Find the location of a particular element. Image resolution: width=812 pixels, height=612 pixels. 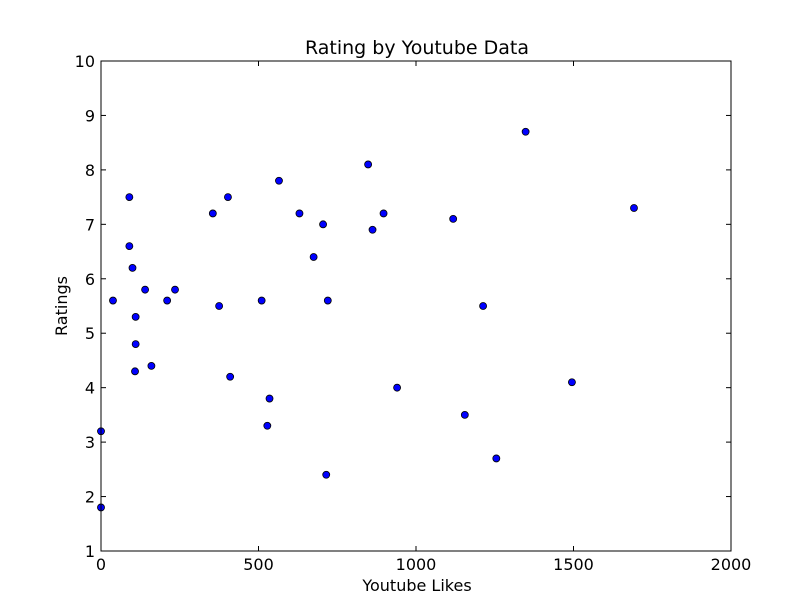

x-tick-label: 1500 is located at coordinates (573, 564).